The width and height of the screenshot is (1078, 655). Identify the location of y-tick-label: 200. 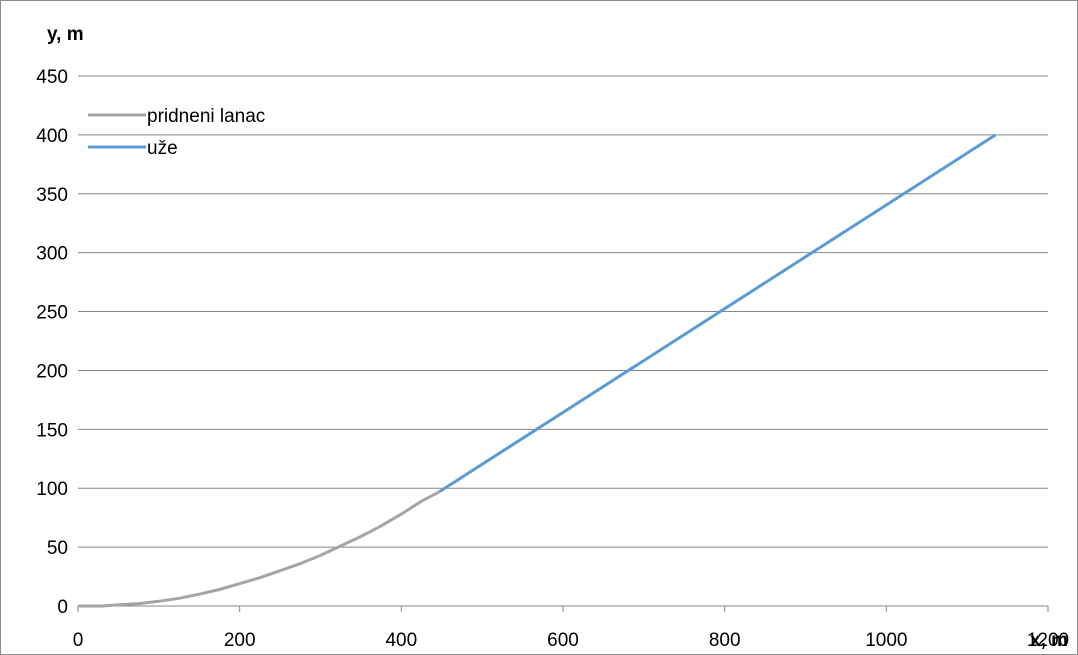
(52, 371).